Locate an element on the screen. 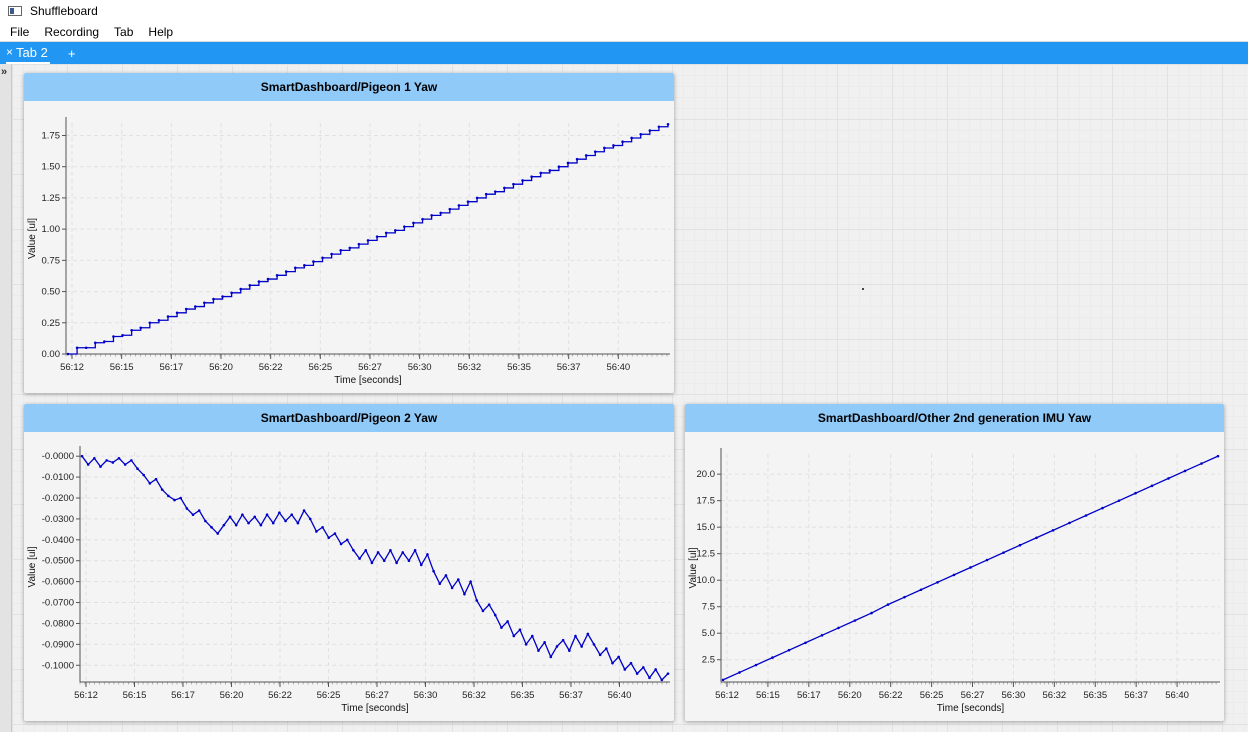 This screenshot has height=732, width=1248. sidebar: » is located at coordinates (6, 398).